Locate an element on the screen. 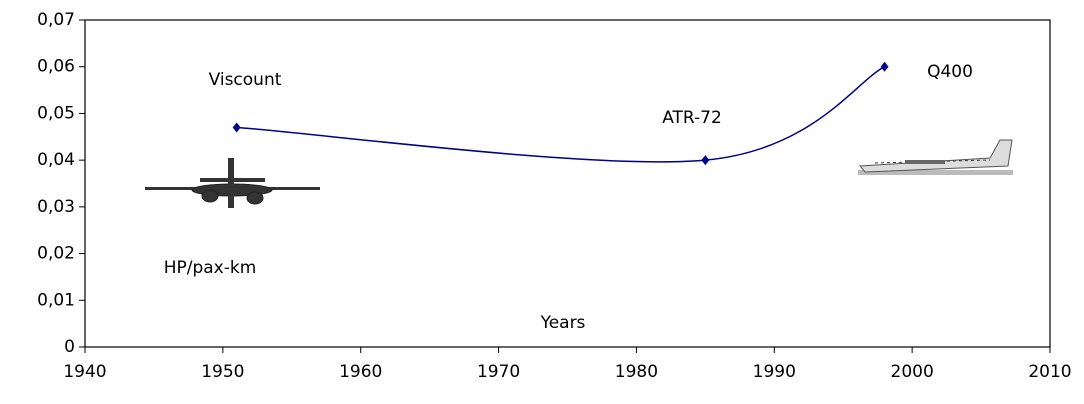  x-tick-label: 1990 is located at coordinates (774, 372).